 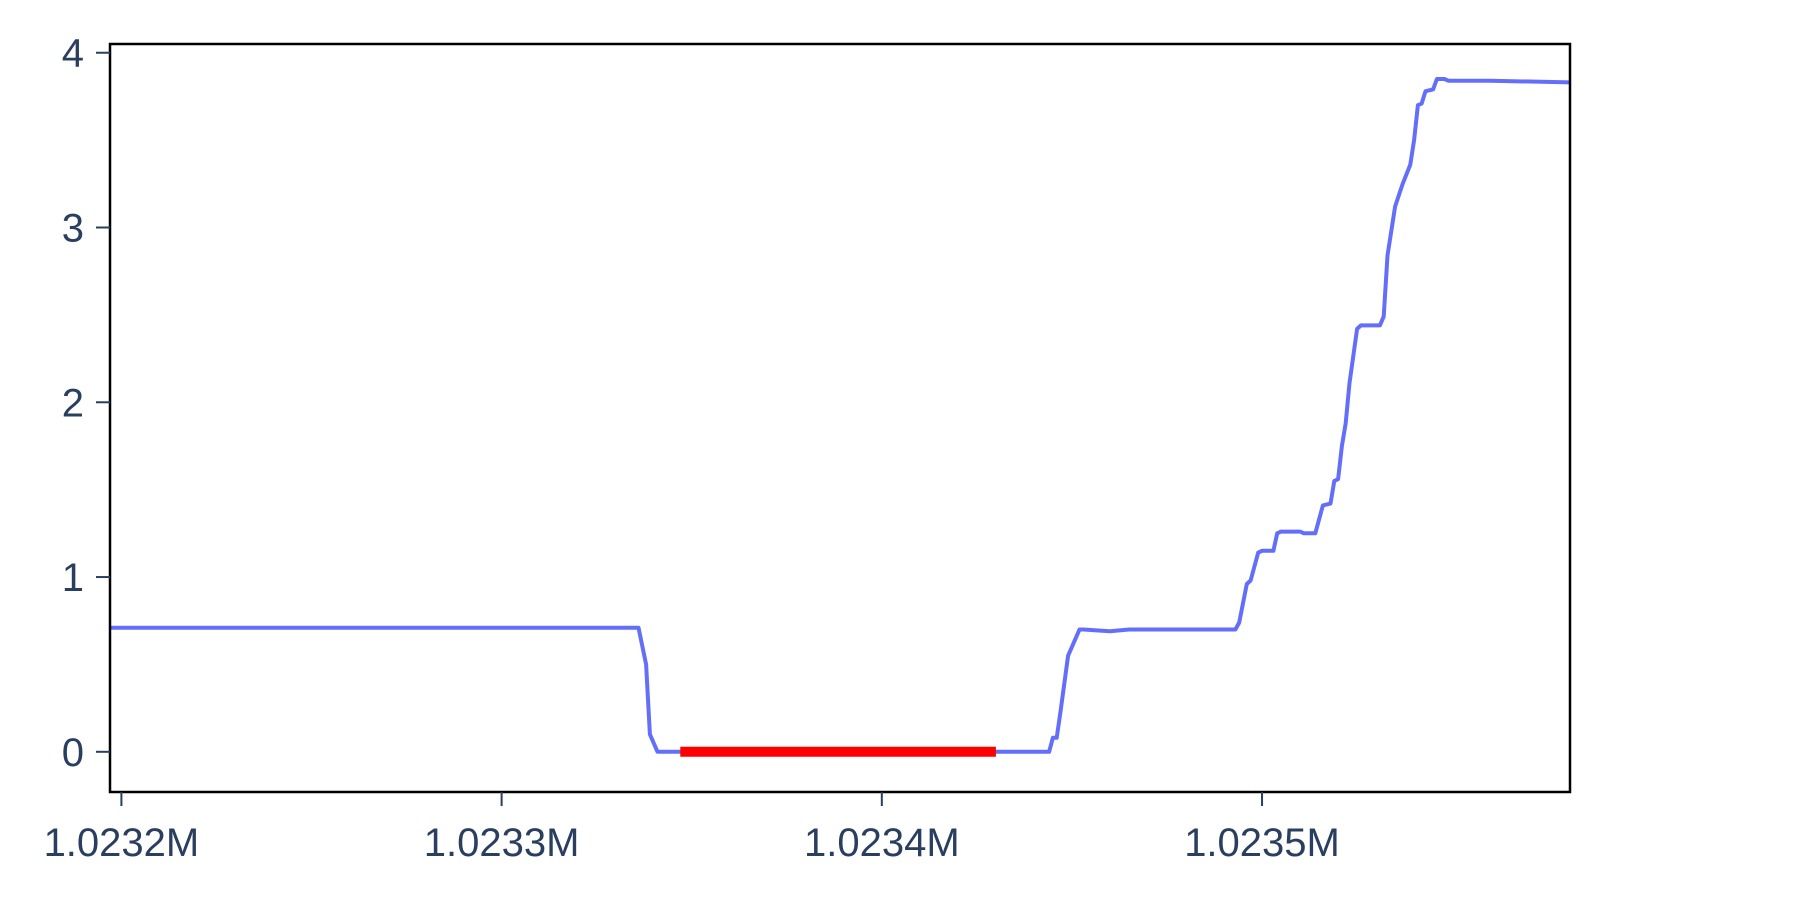 I want to click on x-tick-label: 1.0235M, so click(x=1262, y=843).